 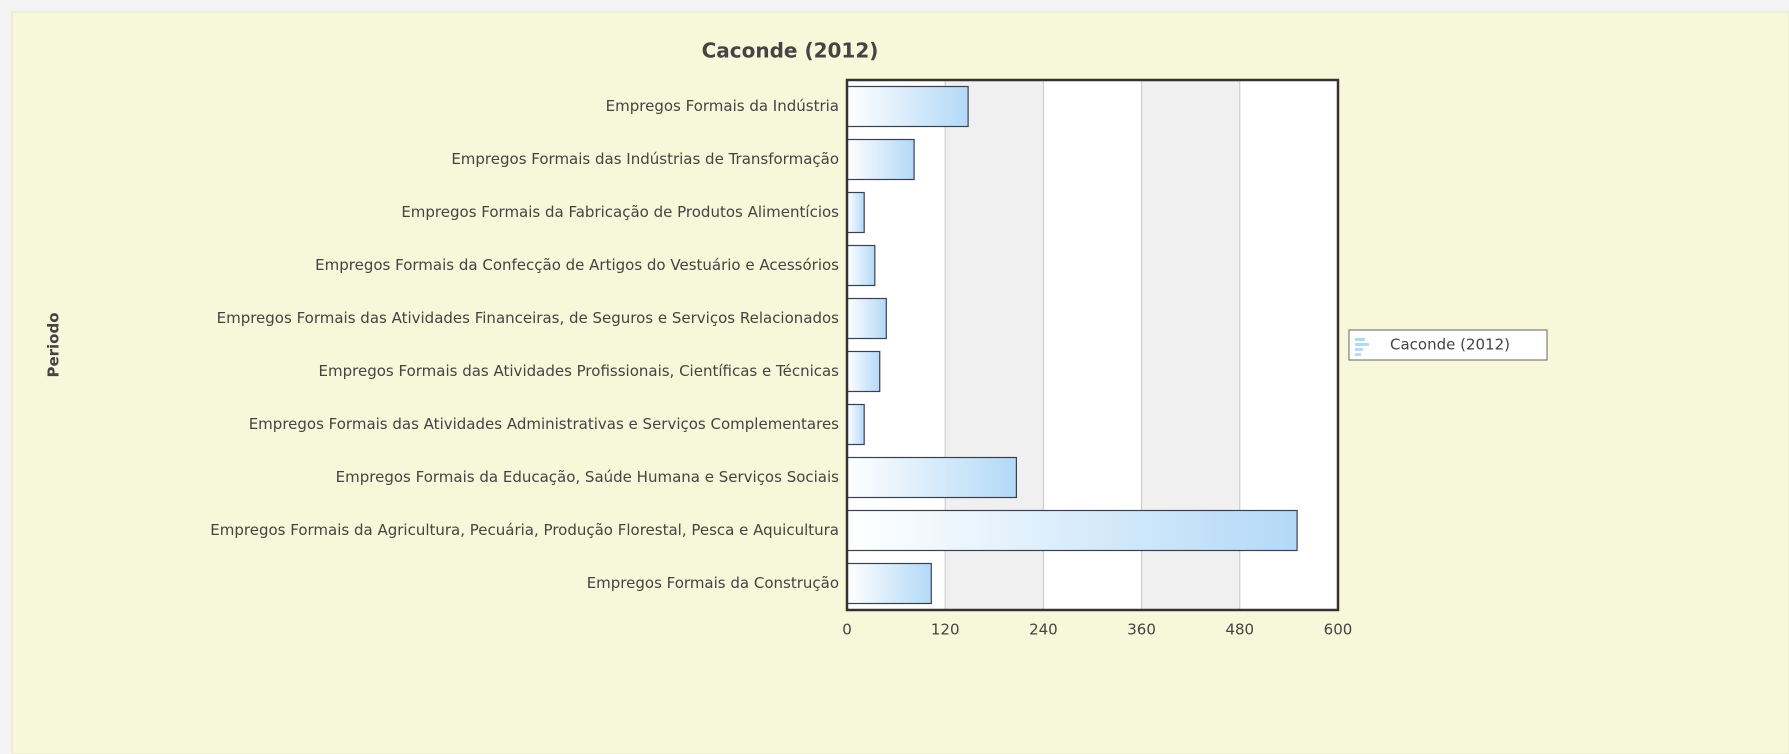 I want to click on x-tick-label: 360, so click(x=1141, y=630).